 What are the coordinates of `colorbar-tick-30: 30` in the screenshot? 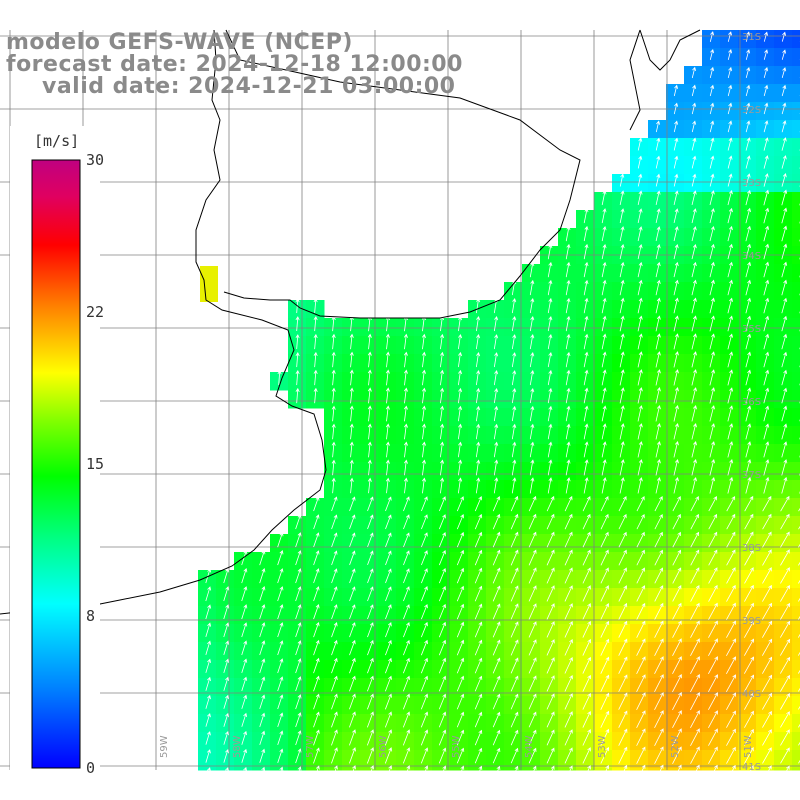 It's located at (95, 160).